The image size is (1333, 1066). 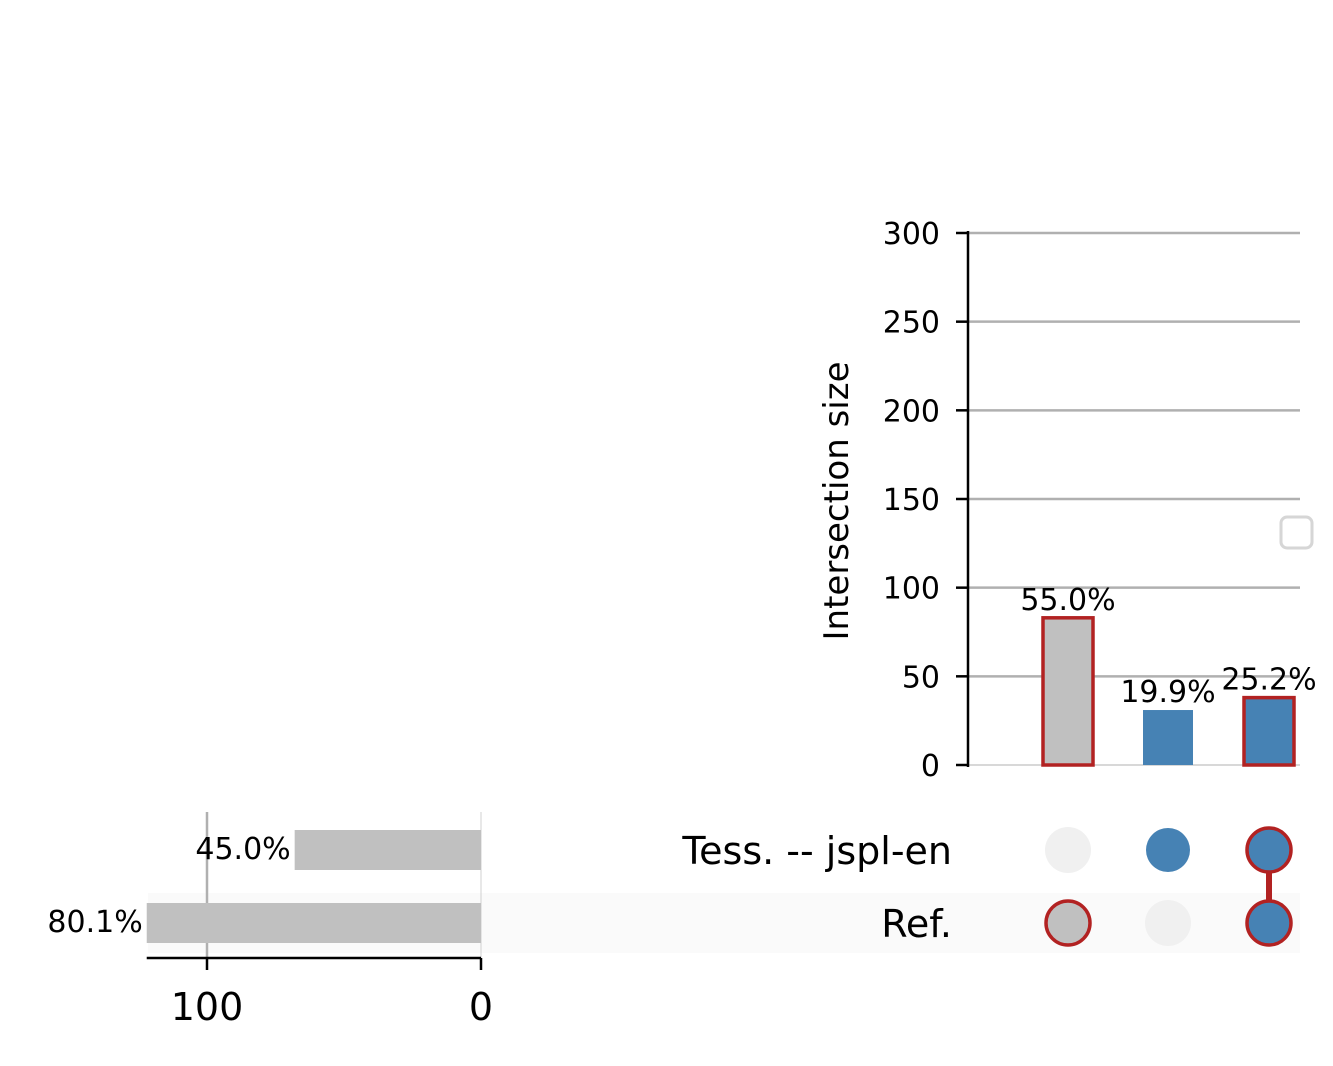 I want to click on y-tick-label: 50, so click(x=921, y=677).